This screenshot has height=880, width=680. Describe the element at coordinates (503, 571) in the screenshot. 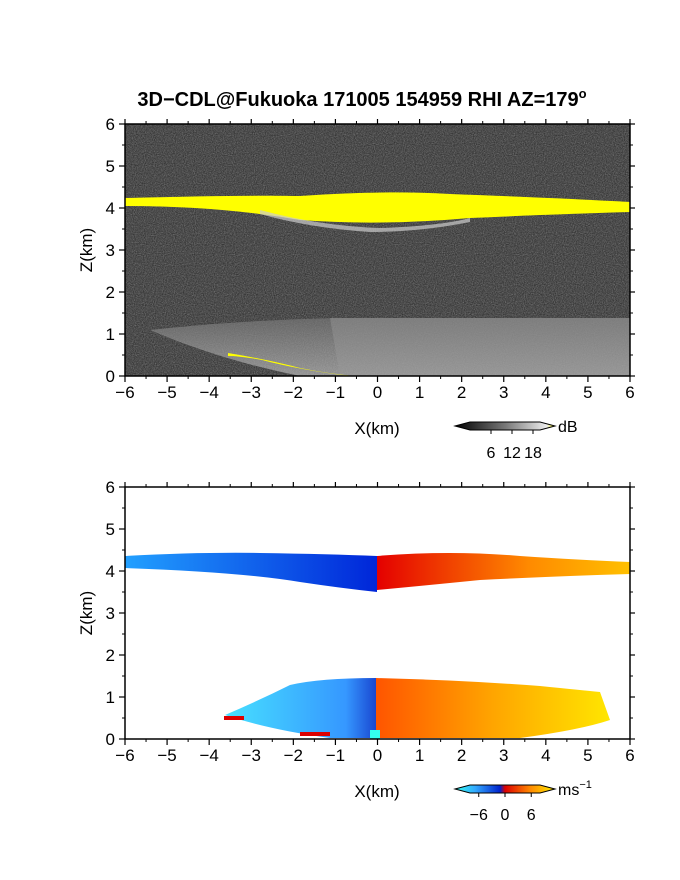

I see `cloud-layer-positive` at that location.